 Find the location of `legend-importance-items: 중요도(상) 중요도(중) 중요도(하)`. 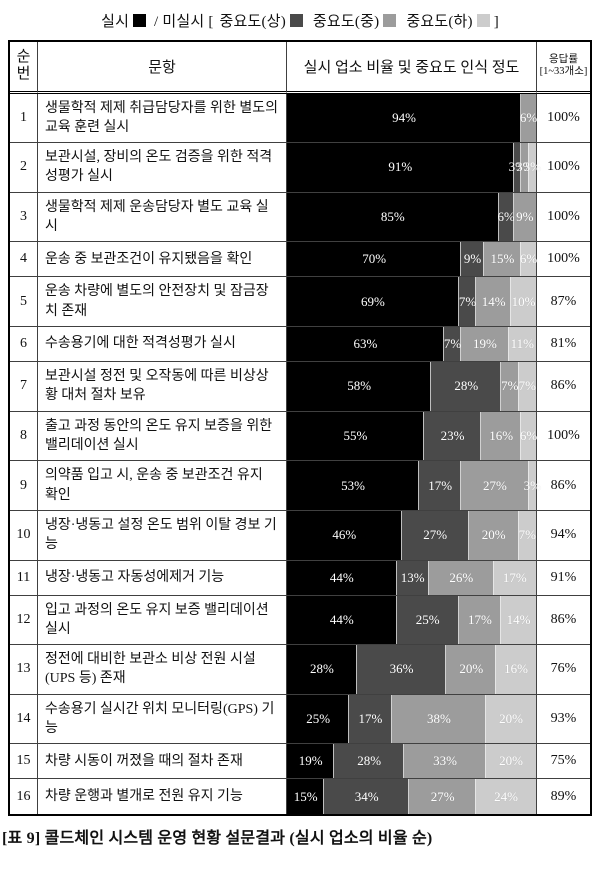

legend-importance-items: 중요도(상) 중요도(중) 중요도(하) is located at coordinates (354, 22).